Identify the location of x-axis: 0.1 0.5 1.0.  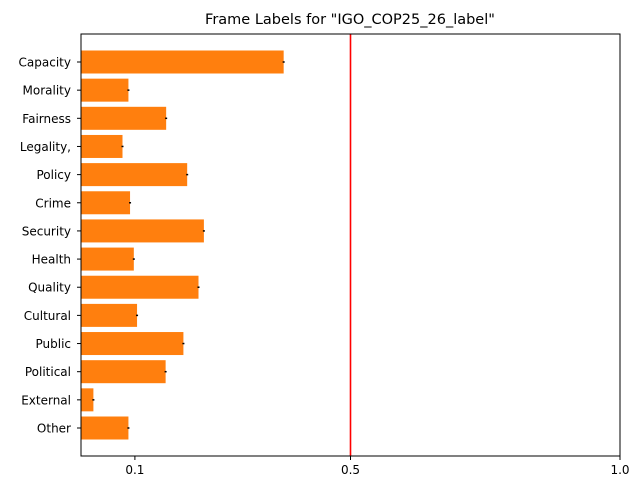
(377, 466).